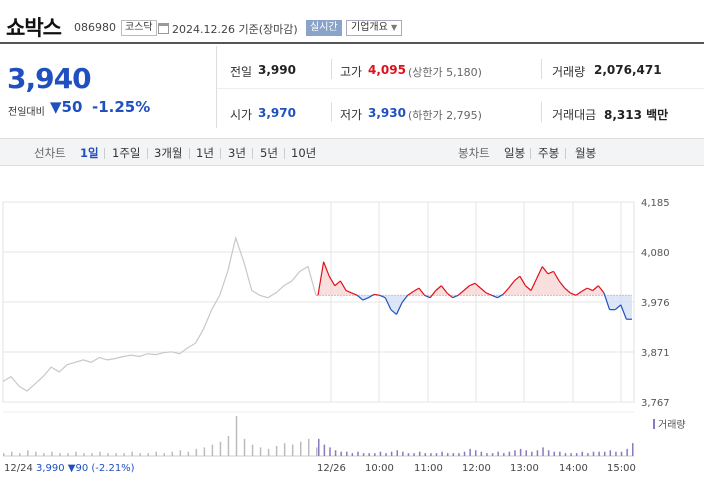 This screenshot has height=496, width=704. Describe the element at coordinates (351, 115) in the screenshot. I see `low-label: 저가` at that location.